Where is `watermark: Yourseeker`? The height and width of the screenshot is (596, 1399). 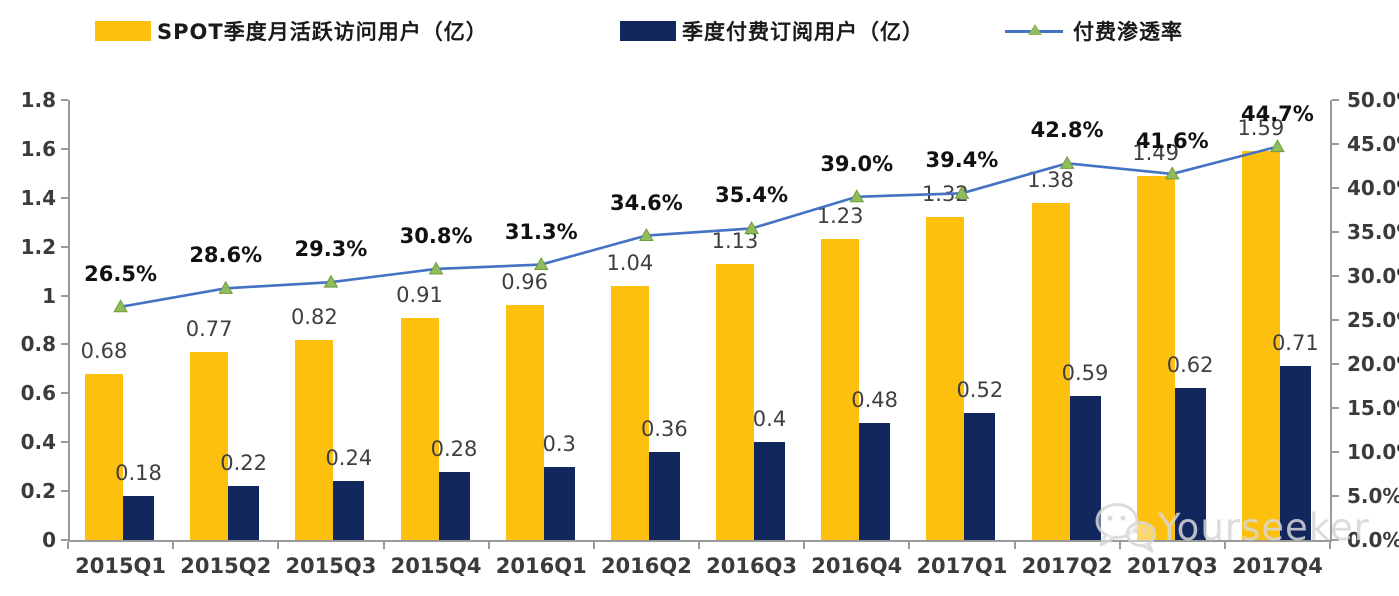
watermark: Yourseeker is located at coordinates (1231, 527).